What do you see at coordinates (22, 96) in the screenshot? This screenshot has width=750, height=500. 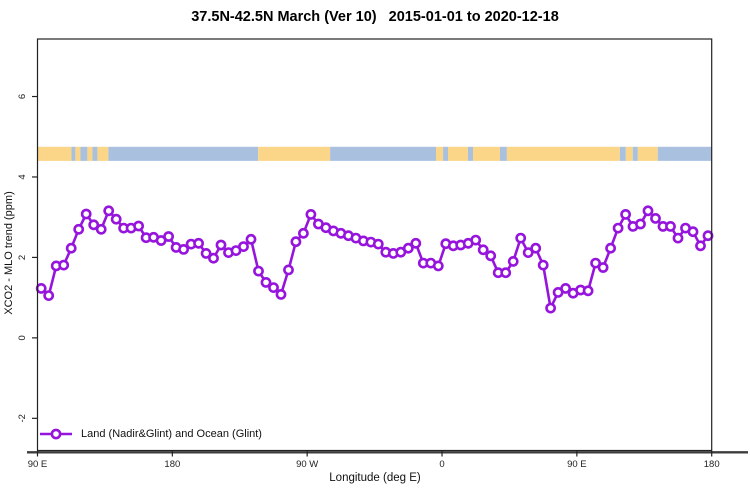 I see `y-tick-label: 6` at bounding box center [22, 96].